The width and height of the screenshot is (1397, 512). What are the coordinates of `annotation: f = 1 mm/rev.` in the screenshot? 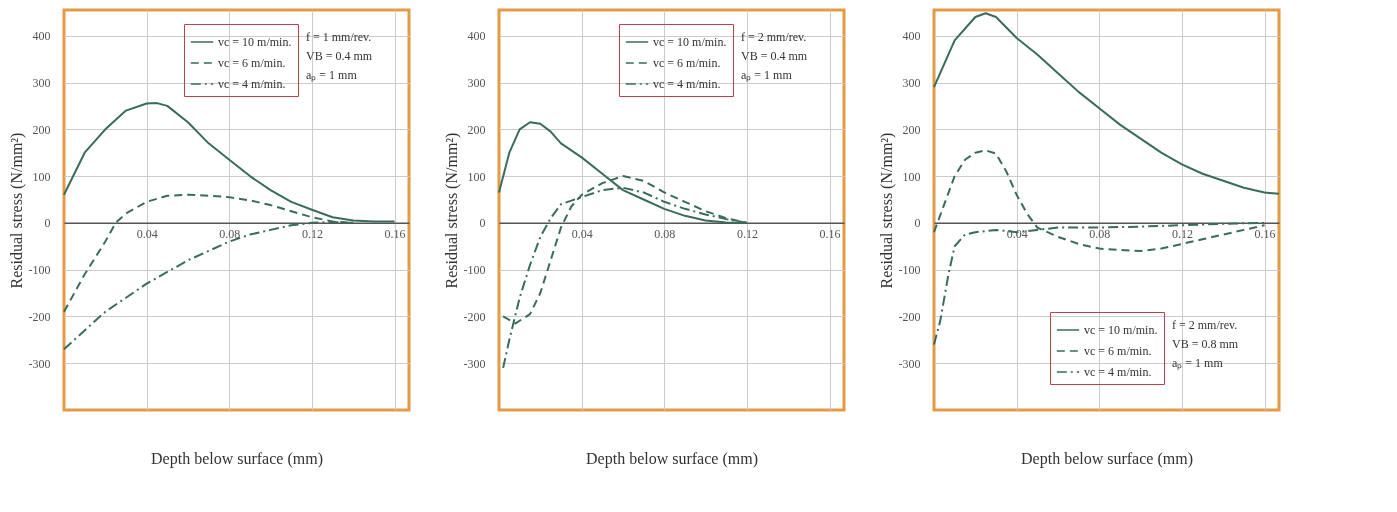 It's located at (339, 37).